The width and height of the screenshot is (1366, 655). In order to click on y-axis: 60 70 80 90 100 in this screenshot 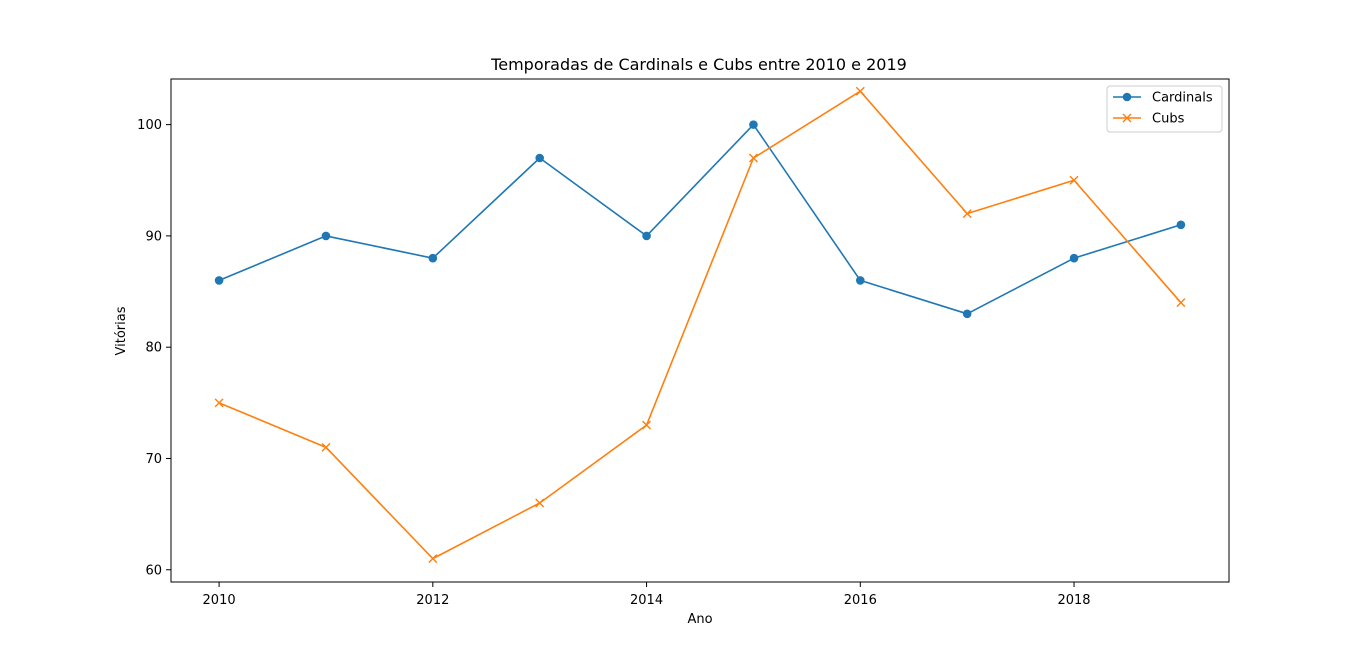, I will do `click(154, 348)`.